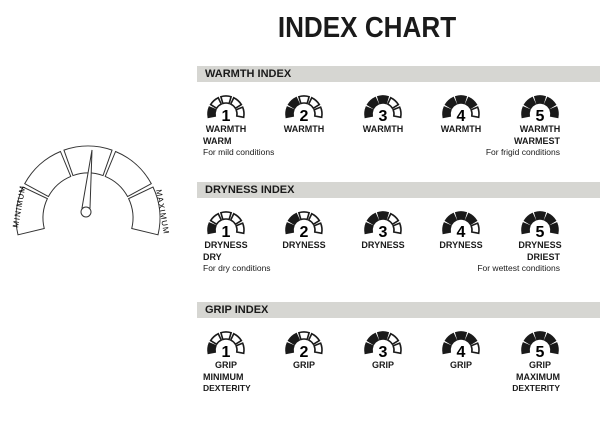 This screenshot has height=427, width=600. I want to click on index-level-item: 5 DRYNESS, so click(540, 228).